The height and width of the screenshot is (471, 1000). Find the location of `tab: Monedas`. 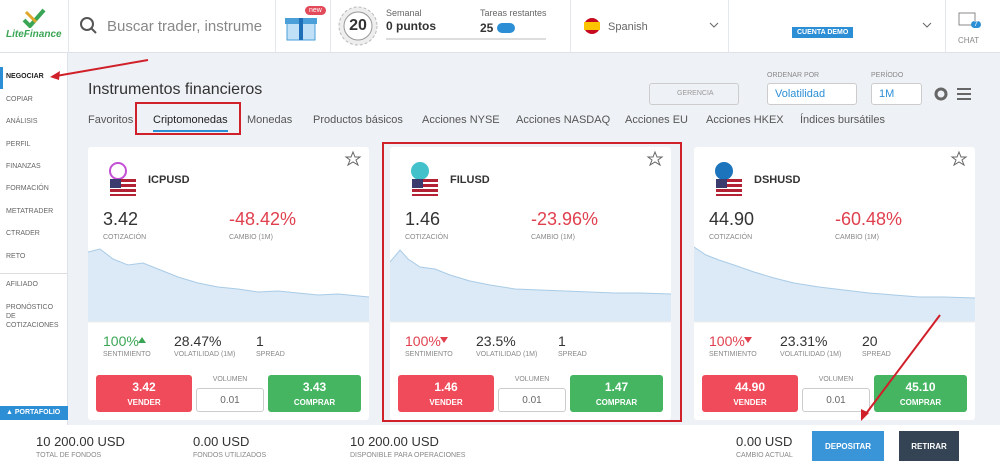

tab: Monedas is located at coordinates (270, 120).